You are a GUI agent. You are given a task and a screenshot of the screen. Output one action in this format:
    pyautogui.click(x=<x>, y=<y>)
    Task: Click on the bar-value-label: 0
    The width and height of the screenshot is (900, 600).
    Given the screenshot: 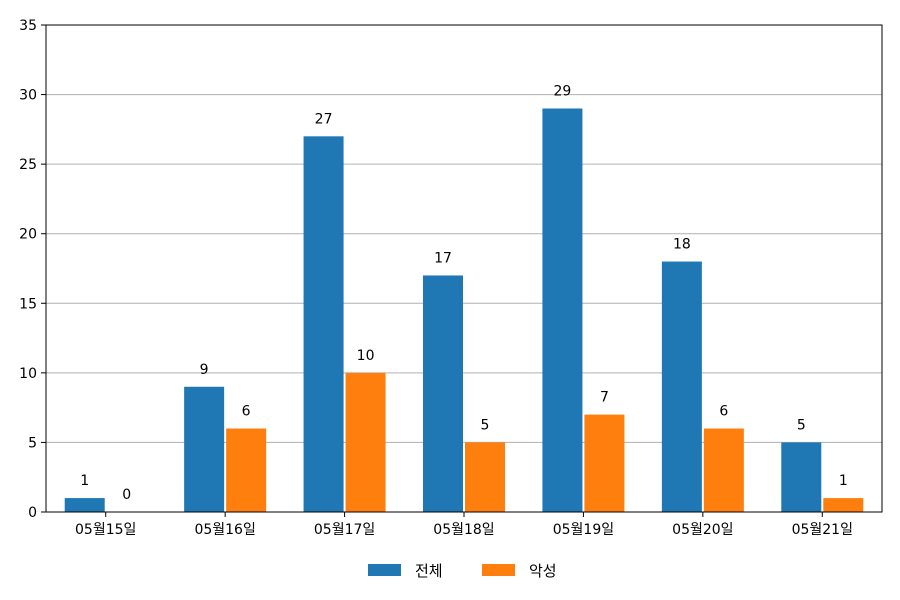 What is the action you would take?
    pyautogui.click(x=126, y=495)
    